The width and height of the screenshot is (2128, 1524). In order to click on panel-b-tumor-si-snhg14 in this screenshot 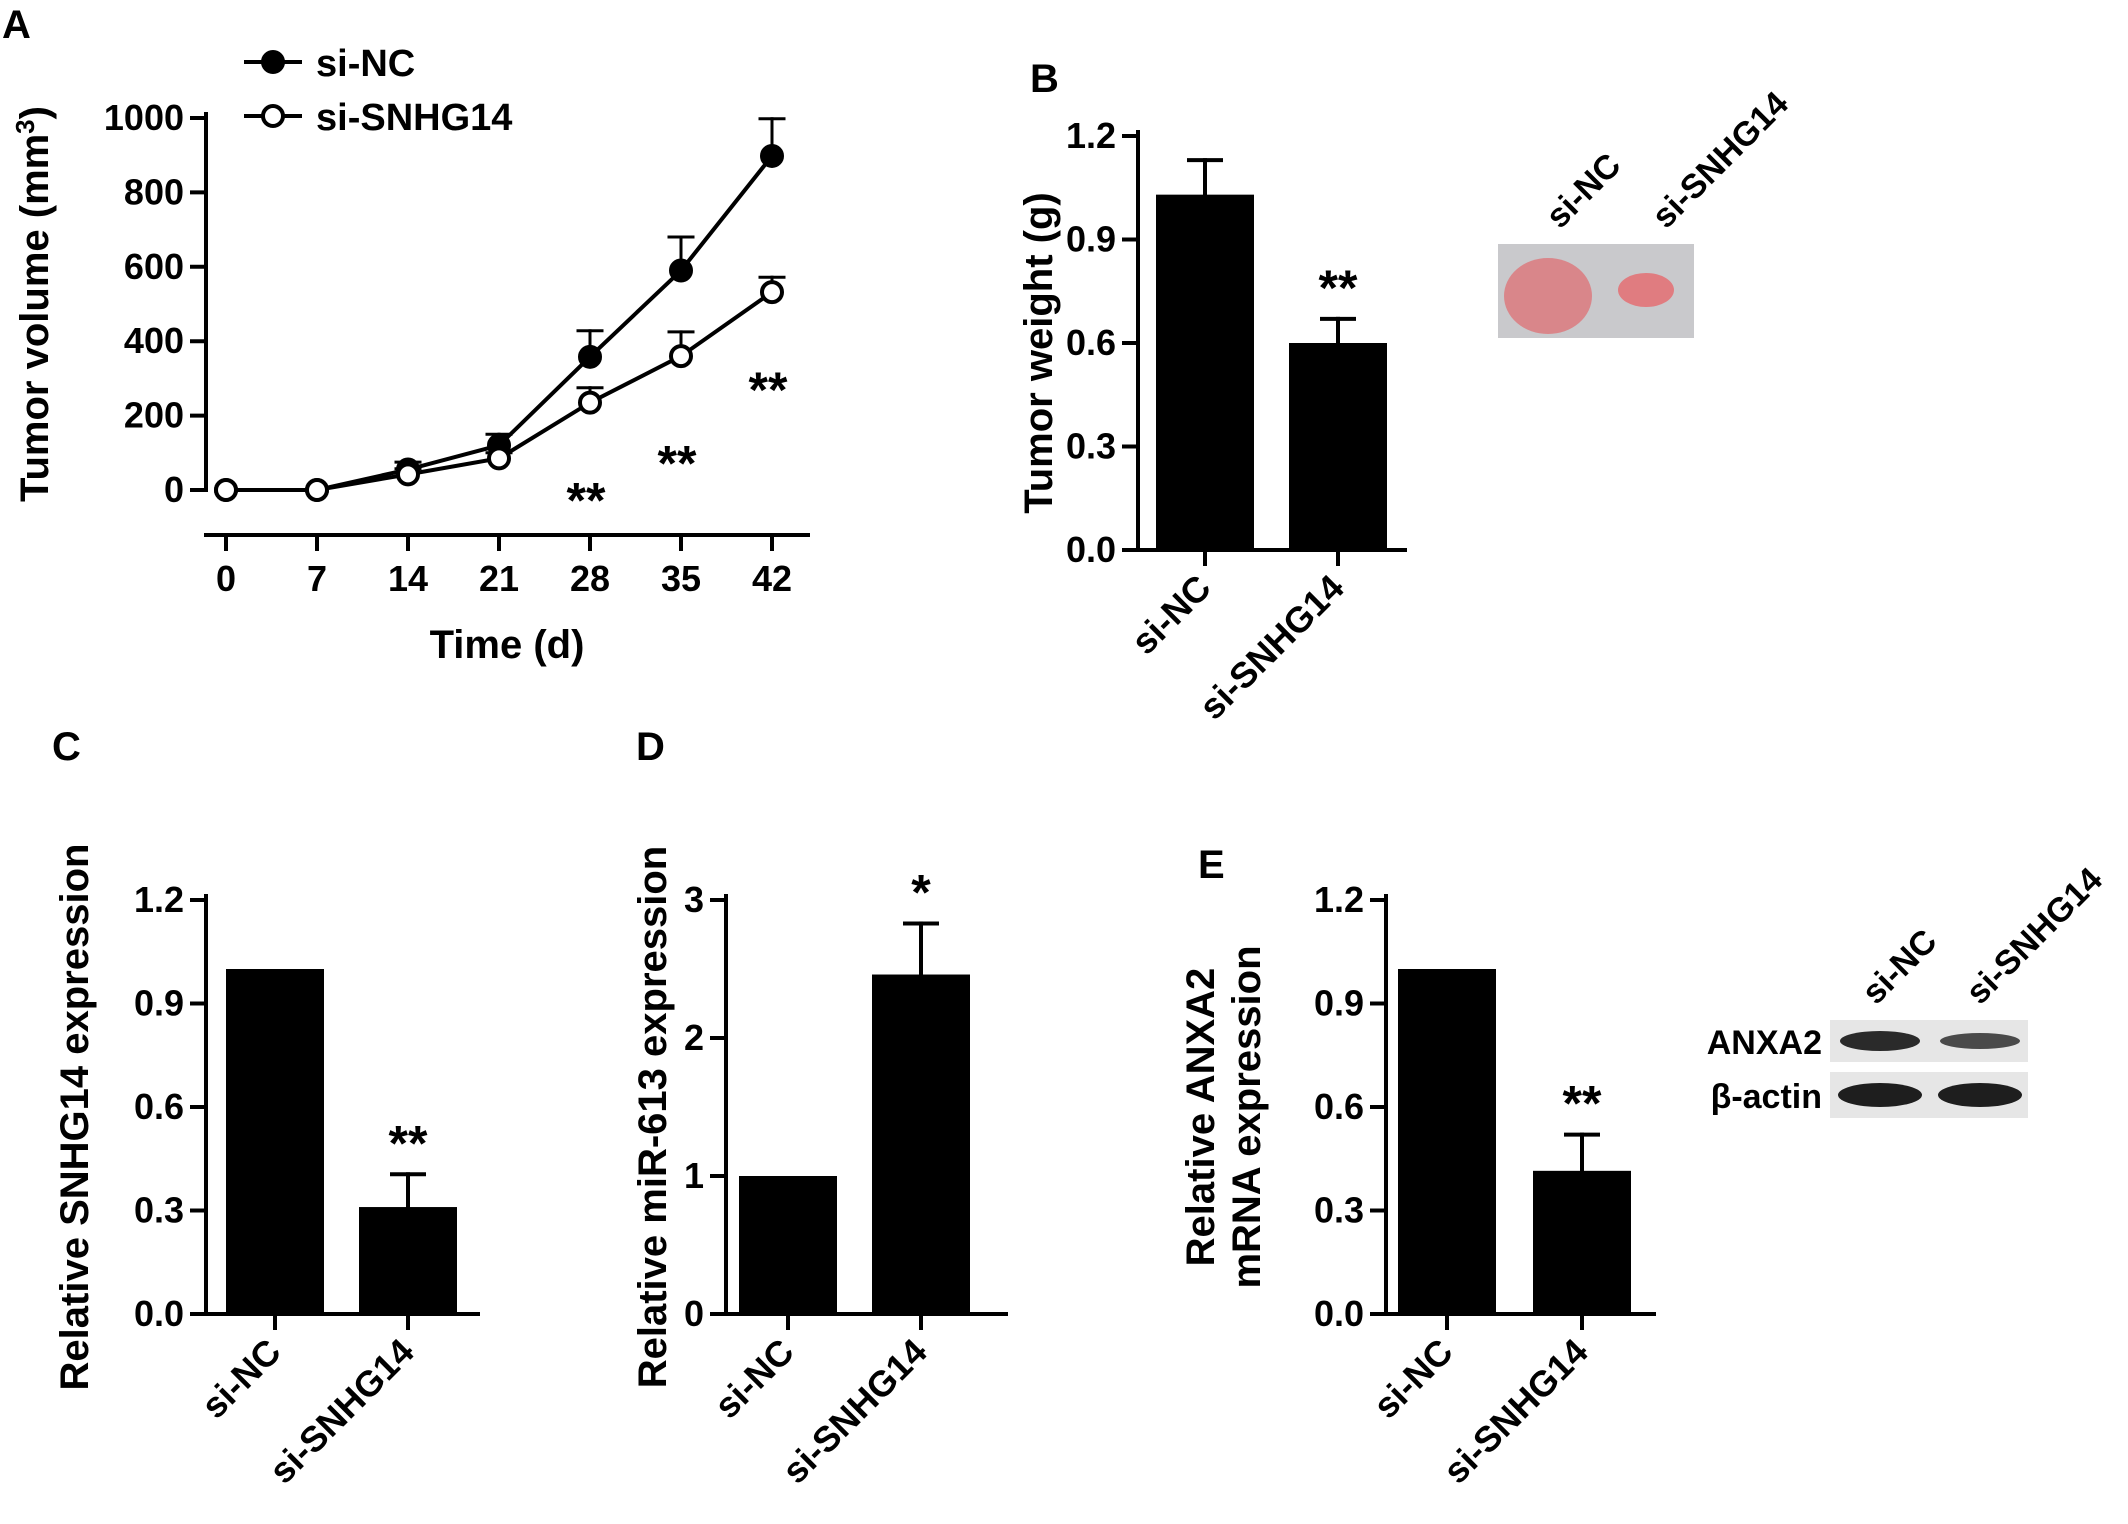, I will do `click(1646, 290)`.